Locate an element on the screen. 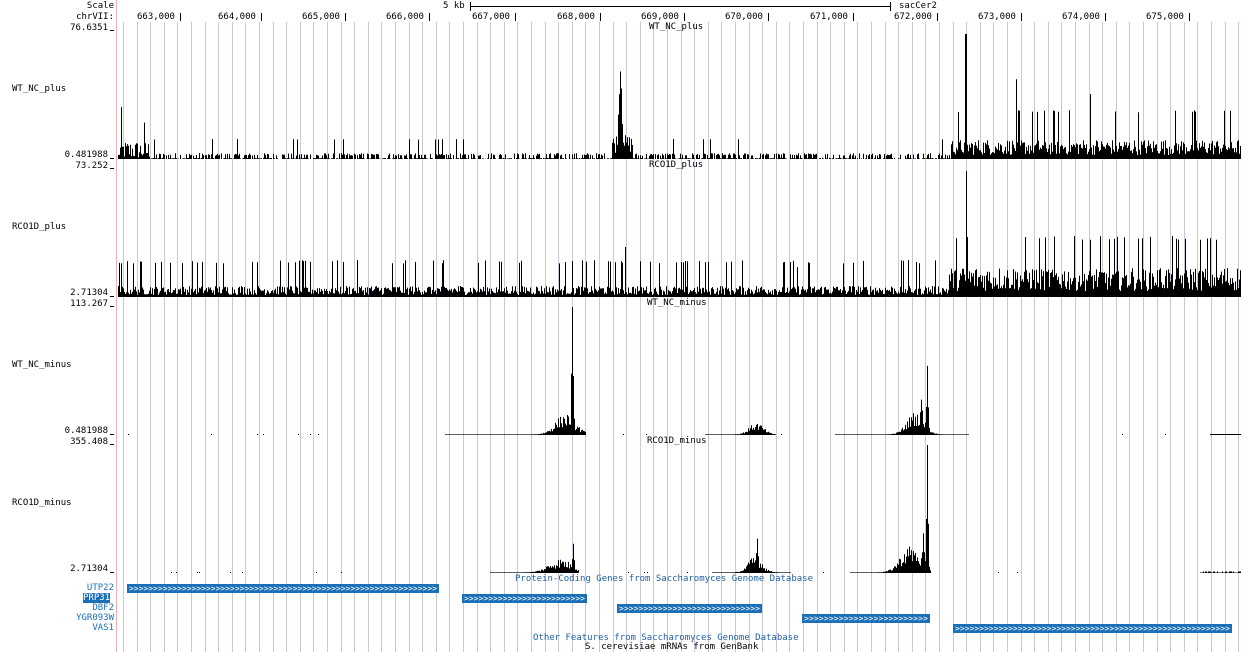 Image resolution: width=1243 pixels, height=652 pixels. position-tick-label: 667,000 is located at coordinates (491, 17).